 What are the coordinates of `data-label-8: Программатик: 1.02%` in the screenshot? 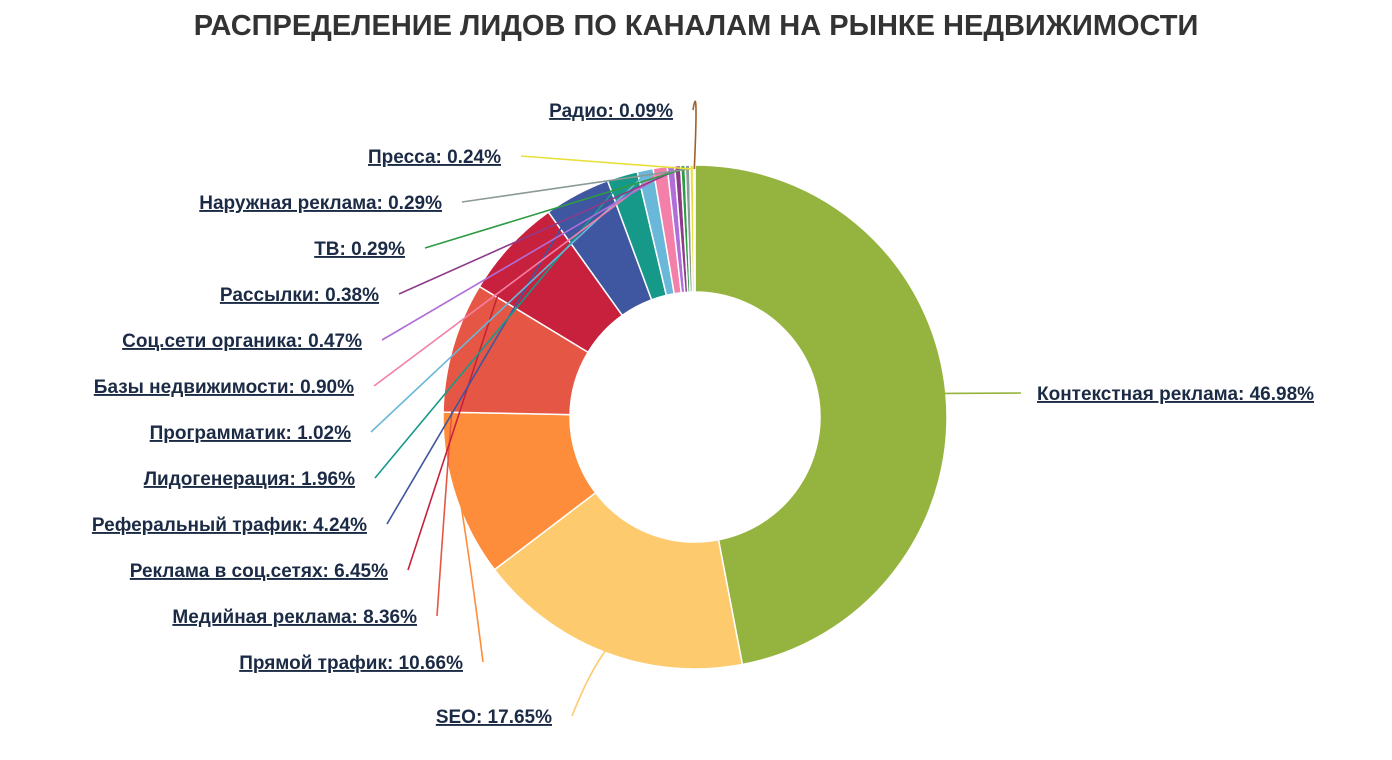 It's located at (250, 433).